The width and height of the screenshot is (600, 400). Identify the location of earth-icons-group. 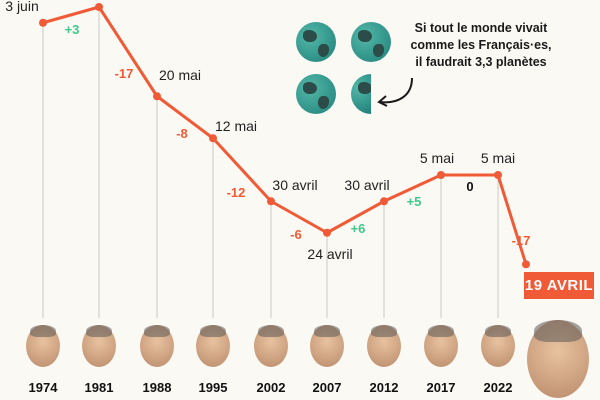
(346, 72).